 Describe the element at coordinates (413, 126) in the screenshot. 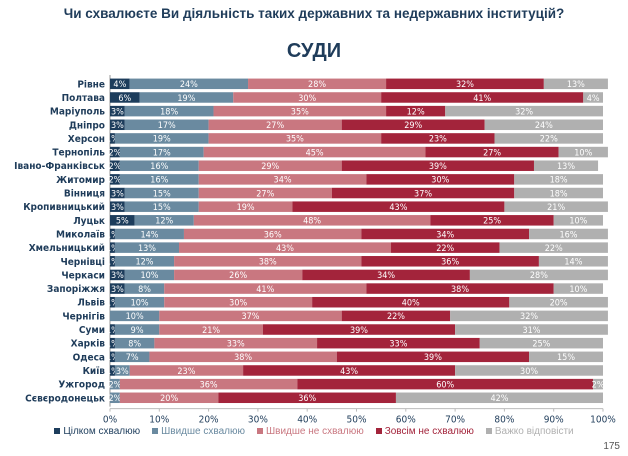

I see `data-label: 29%` at that location.